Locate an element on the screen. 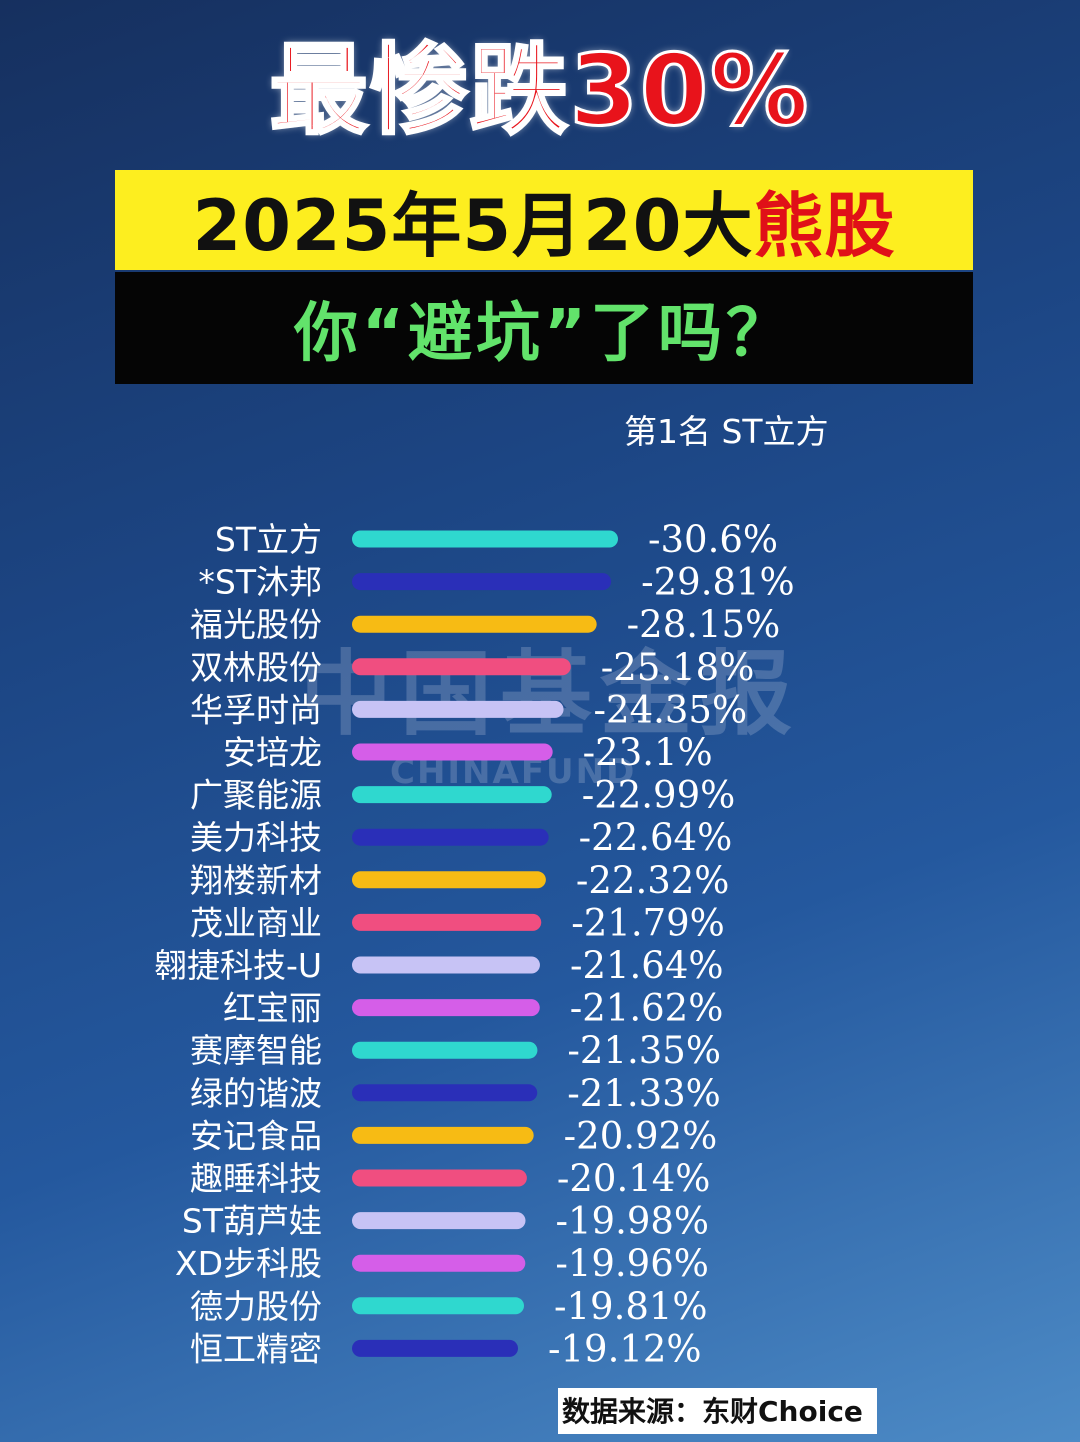 The width and height of the screenshot is (1080, 1442). category-label: 双林股份 is located at coordinates (256, 667).